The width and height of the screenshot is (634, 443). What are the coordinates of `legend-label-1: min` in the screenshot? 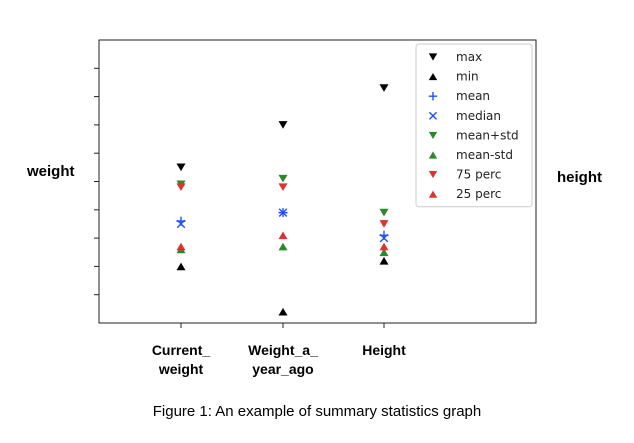 It's located at (467, 77).